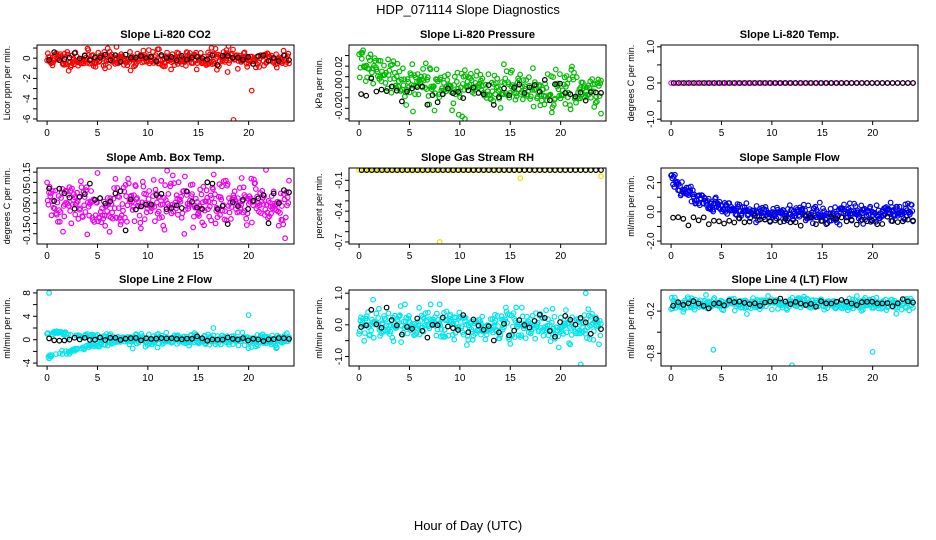 The width and height of the screenshot is (936, 540). Describe the element at coordinates (651, 211) in the screenshot. I see `y-tick-label: 0.0` at that location.